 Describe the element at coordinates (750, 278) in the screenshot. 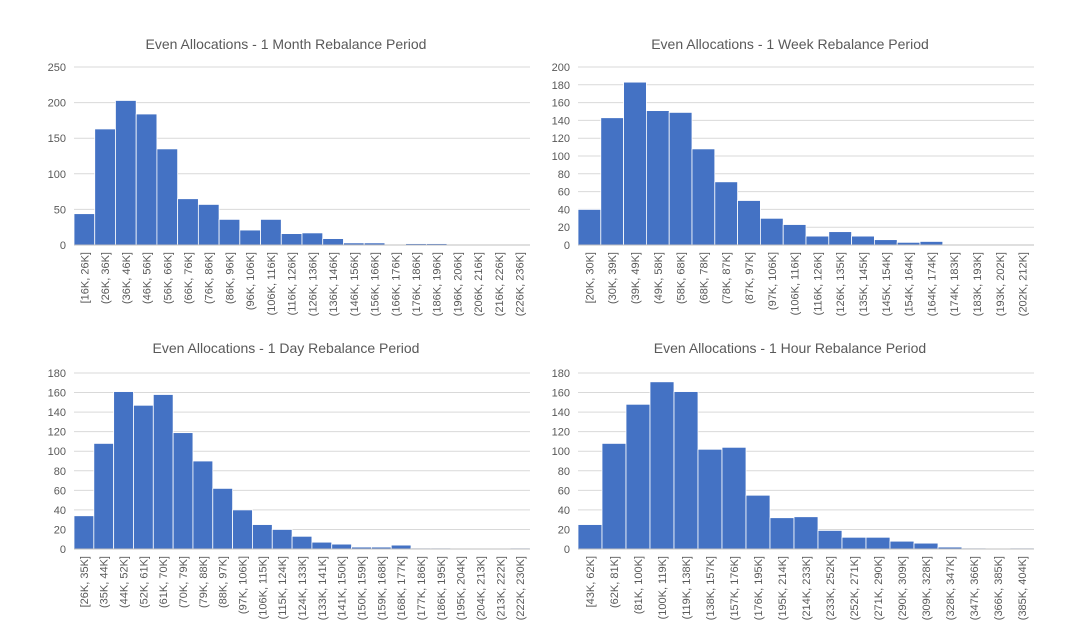

I see `x-tick-label: (87K, 97K]` at that location.